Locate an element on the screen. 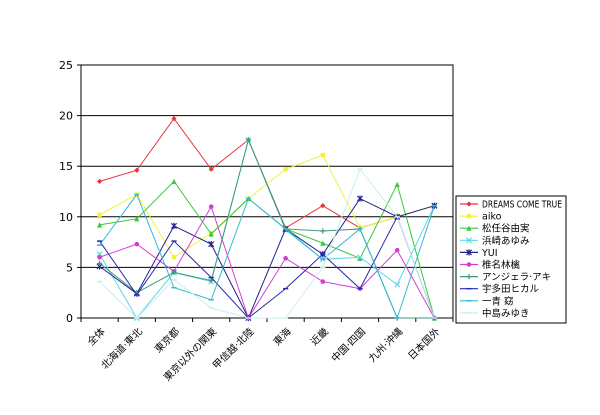 This screenshot has width=600, height=415. legend-label: 浜崎あゆみ is located at coordinates (506, 241).